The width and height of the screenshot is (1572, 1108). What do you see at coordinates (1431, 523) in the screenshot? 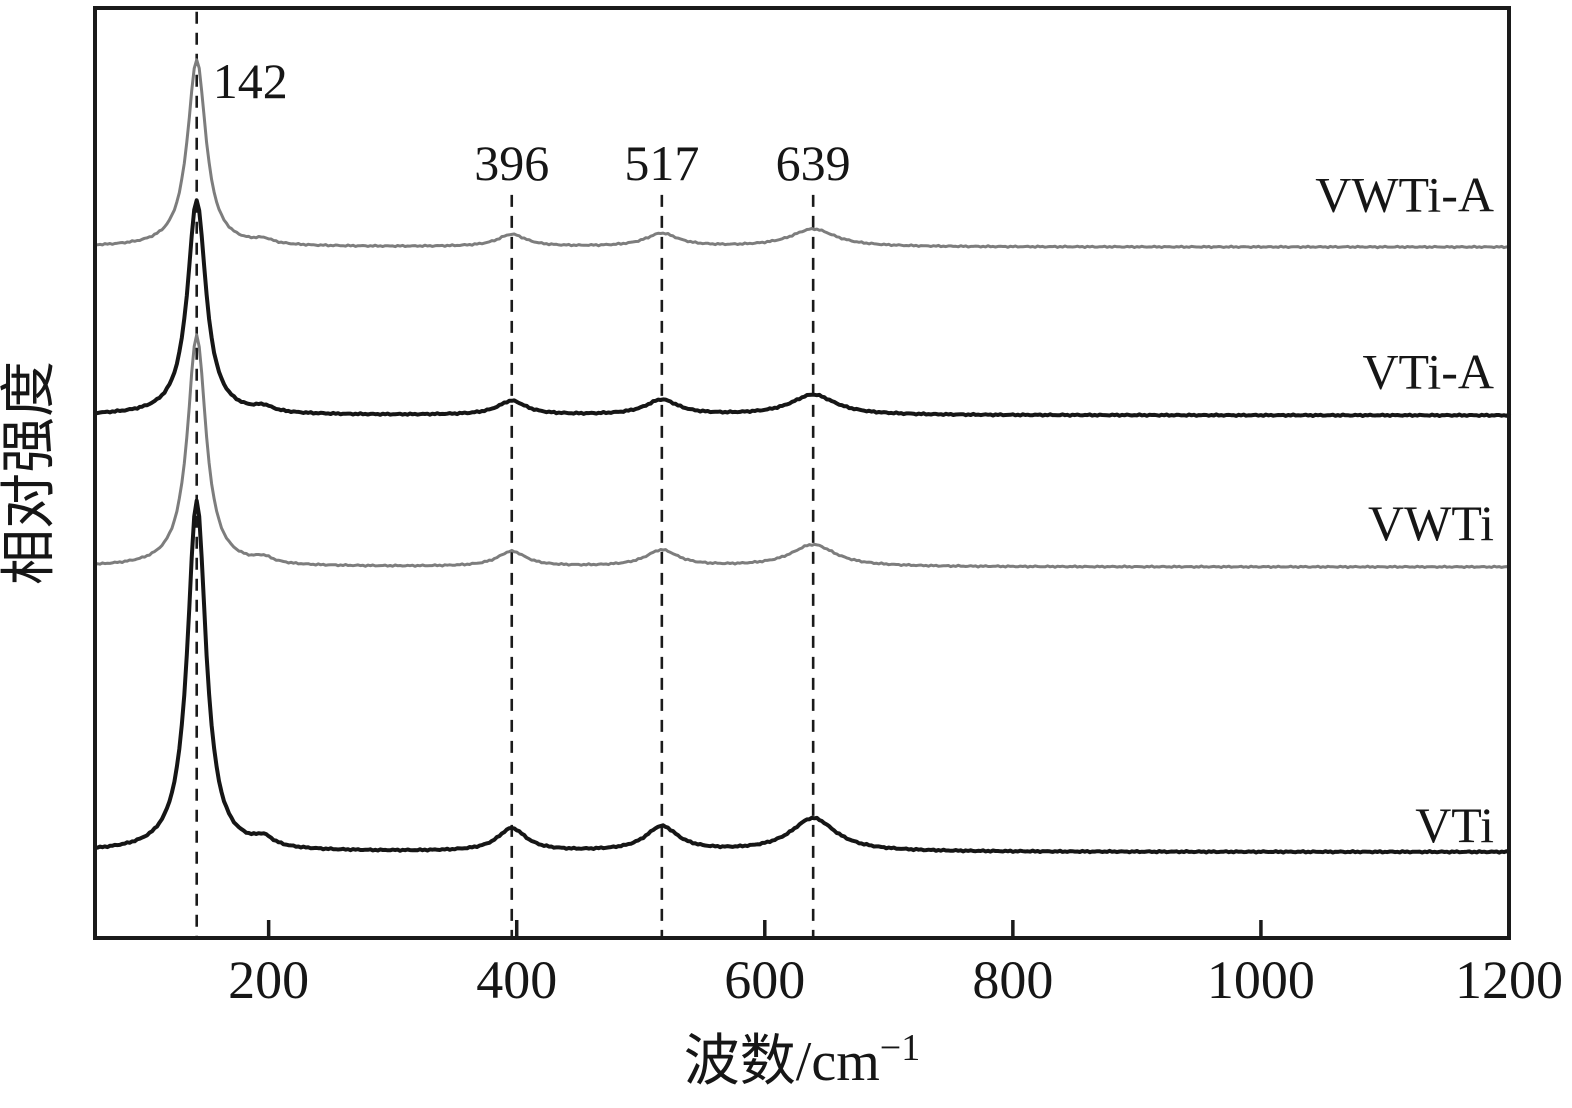
I see `series-label-vwti: VWTi` at bounding box center [1431, 523].